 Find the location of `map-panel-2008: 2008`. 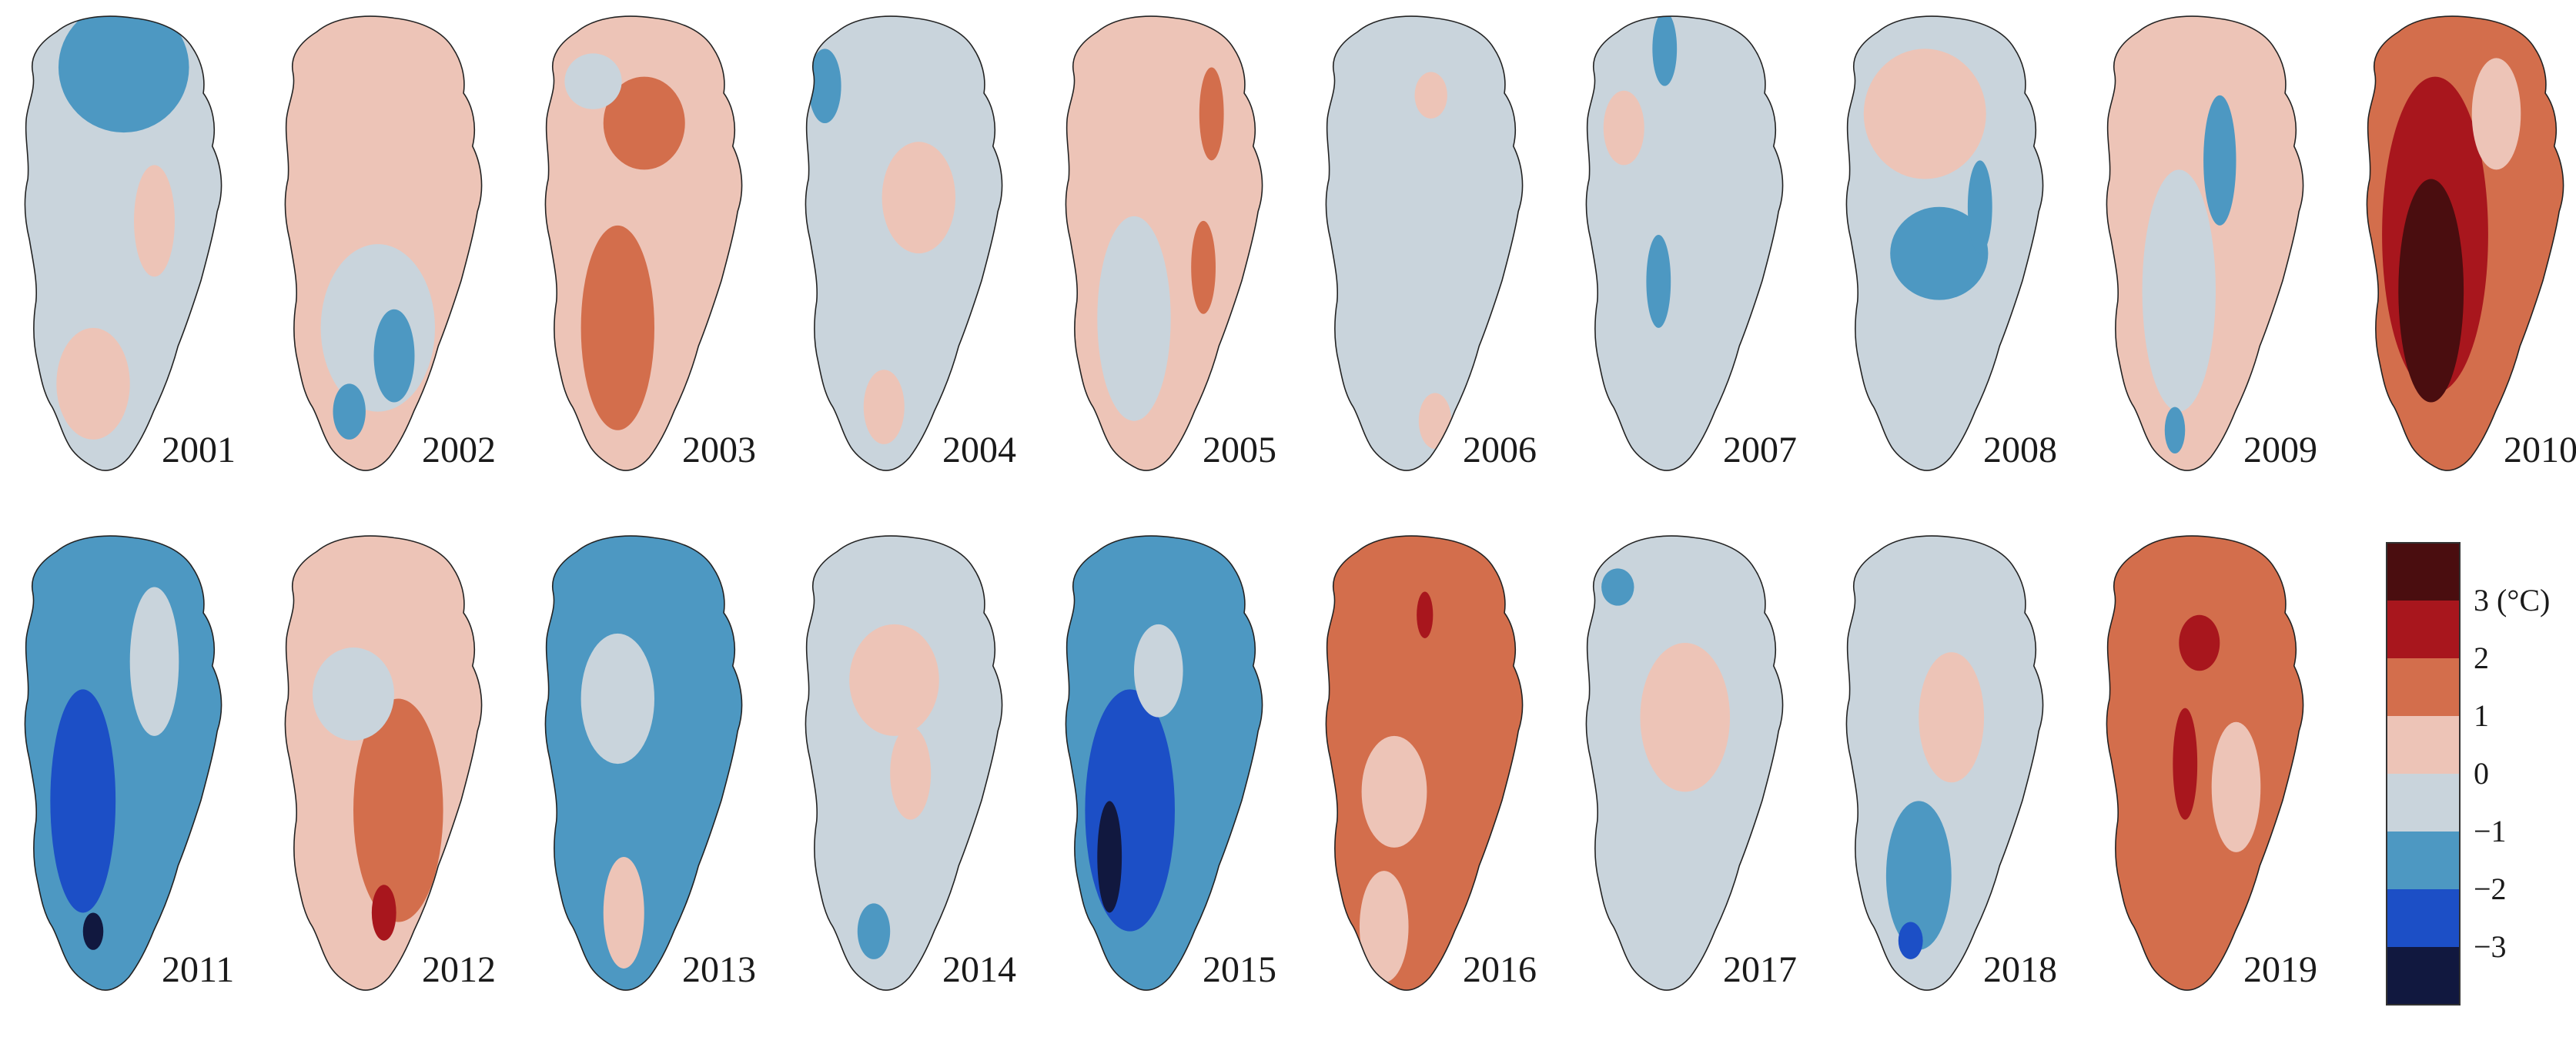

map-panel-2008: 2008 is located at coordinates (1951, 243).